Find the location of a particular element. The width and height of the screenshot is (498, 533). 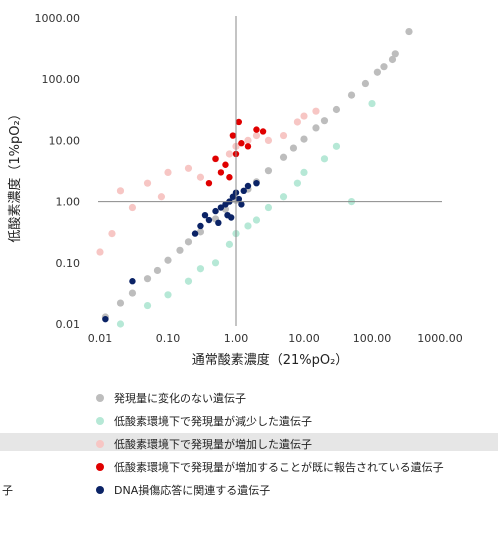

legend-item: 低酸素環境下で発現量が増加した遺伝子 is located at coordinates (296, 443).